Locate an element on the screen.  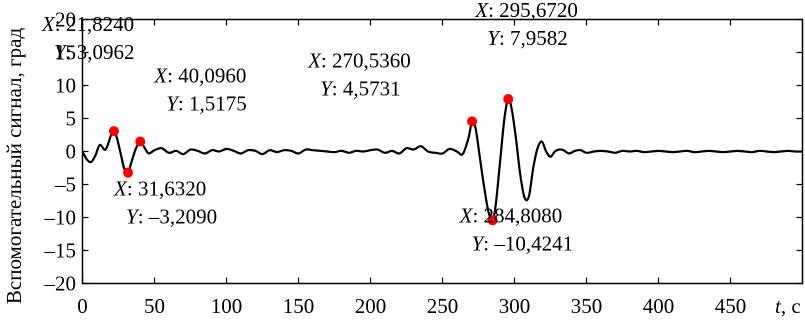
annotation-x: X: 40,0960 is located at coordinates (199, 75).